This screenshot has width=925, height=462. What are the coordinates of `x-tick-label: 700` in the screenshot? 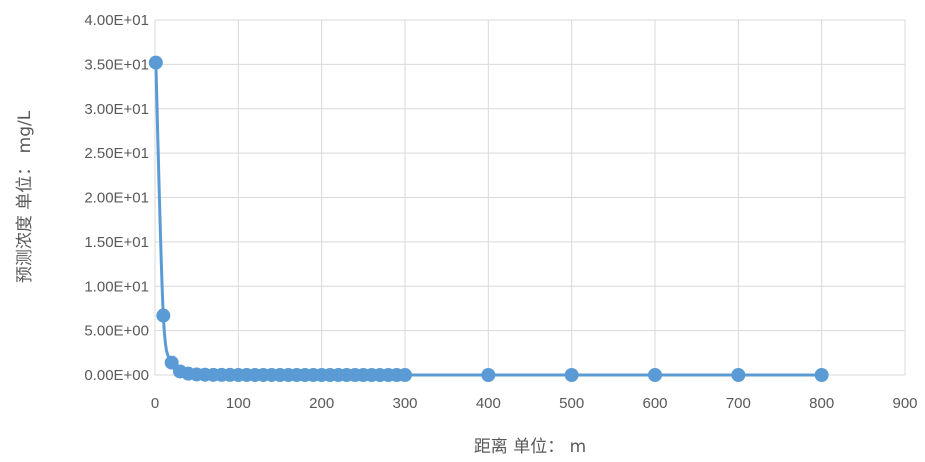 It's located at (738, 403).